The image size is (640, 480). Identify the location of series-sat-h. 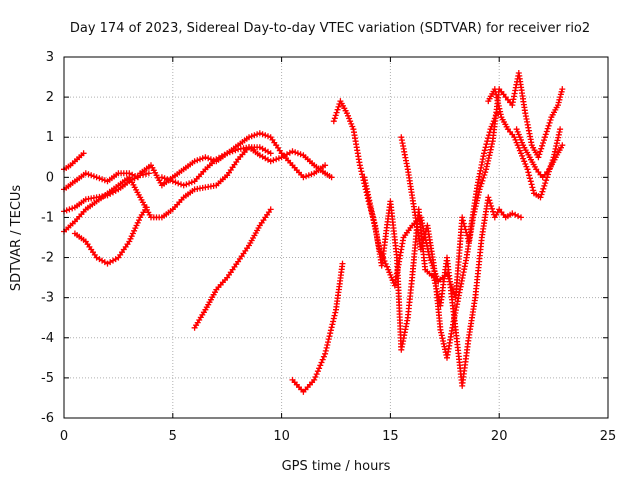
(232, 268).